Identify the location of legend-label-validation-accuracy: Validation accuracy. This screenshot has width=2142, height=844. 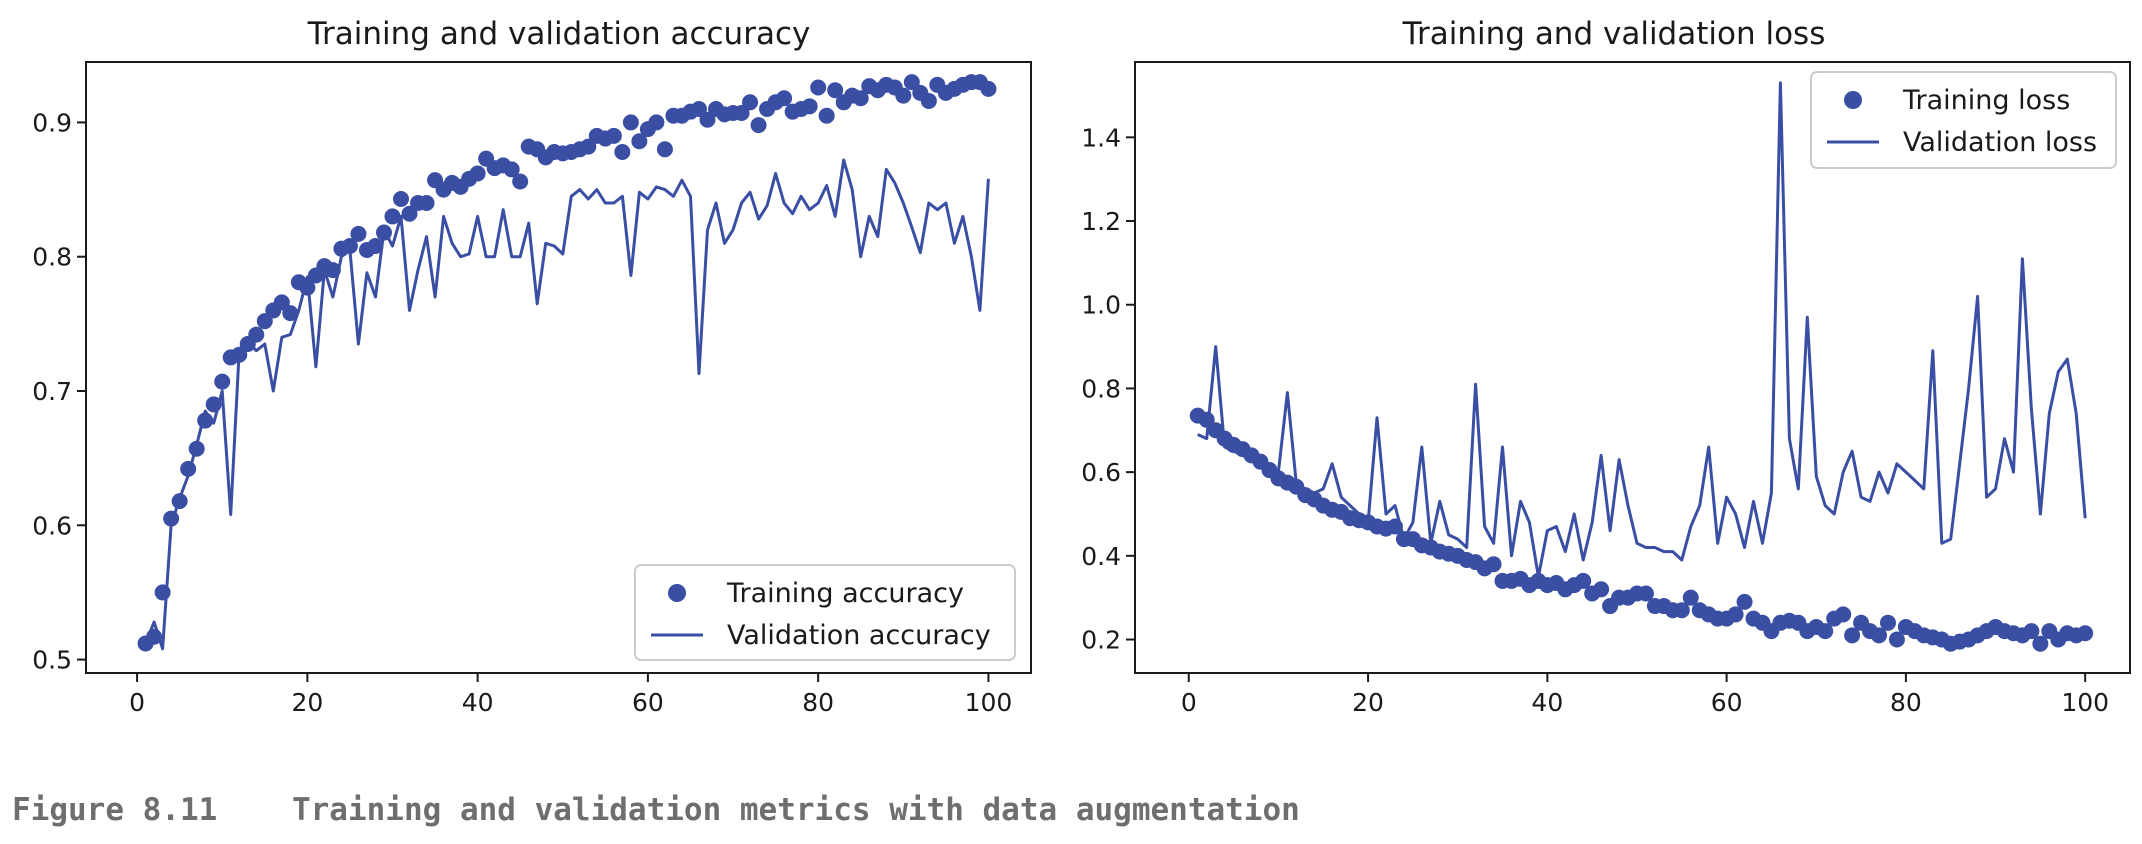
(859, 635).